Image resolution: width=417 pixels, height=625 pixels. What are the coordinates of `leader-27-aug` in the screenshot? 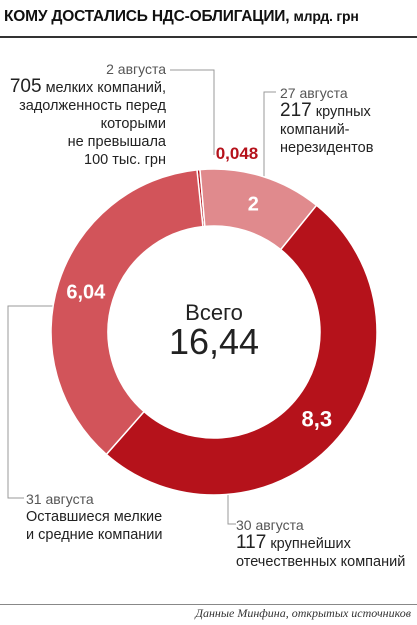 It's located at (269, 139).